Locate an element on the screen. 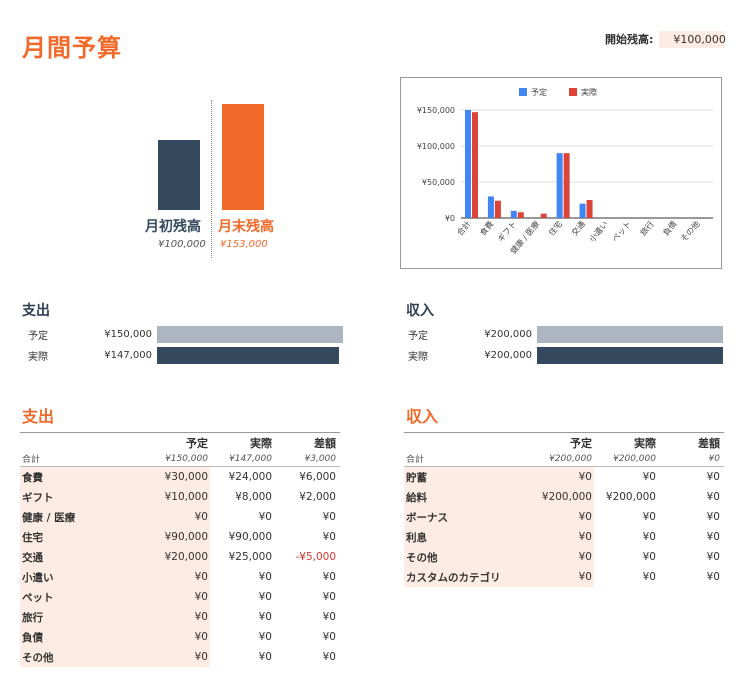 Image resolution: width=748 pixels, height=676 pixels. budget-cell: ¥10,000 is located at coordinates (180, 497).